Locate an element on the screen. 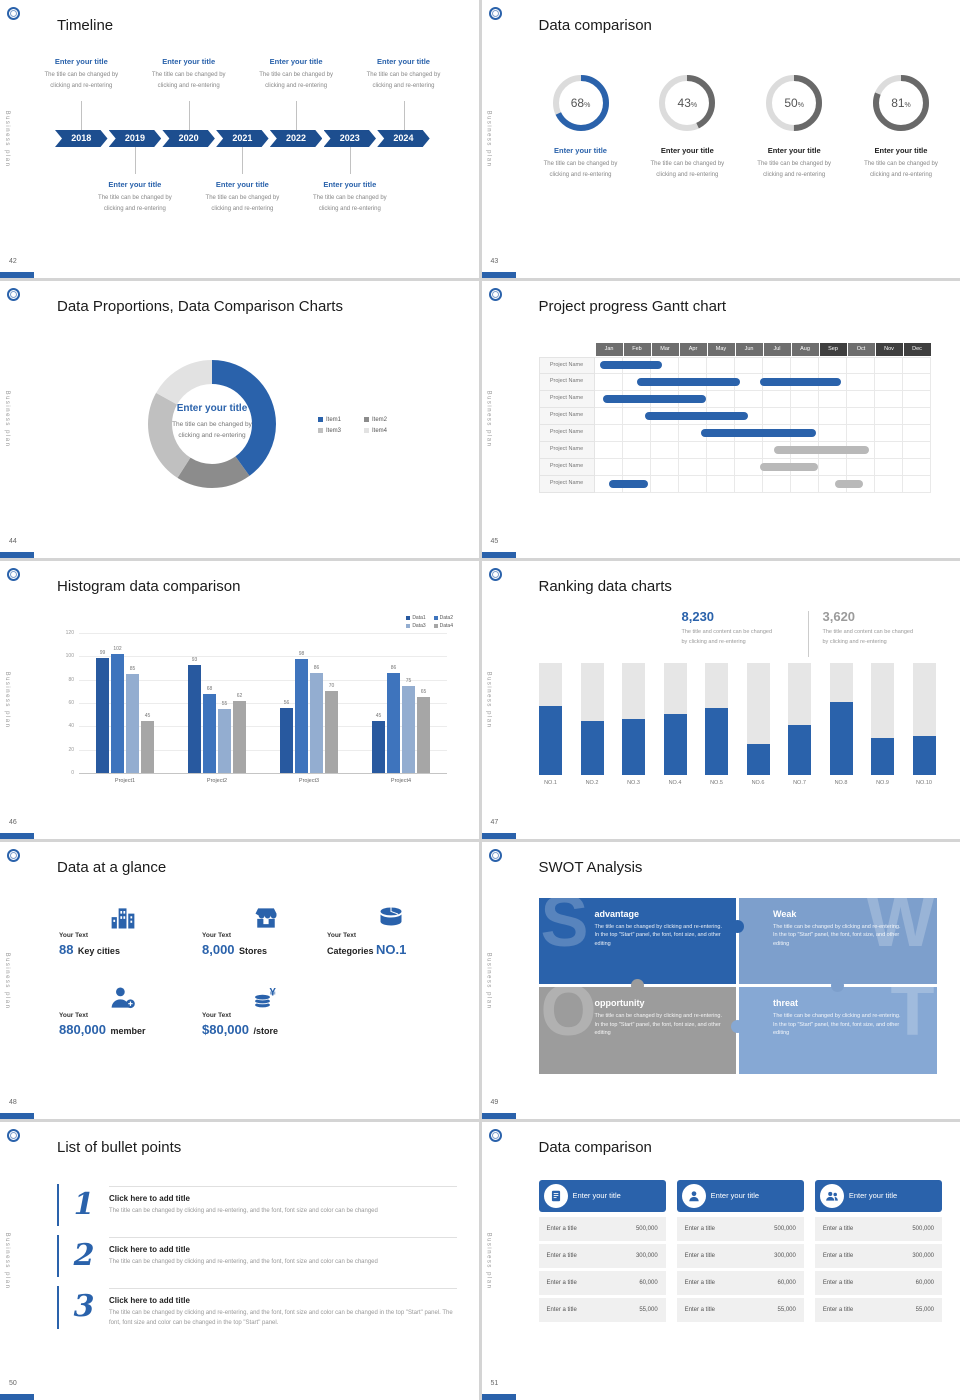  gantt-month: Jan is located at coordinates (609, 349).